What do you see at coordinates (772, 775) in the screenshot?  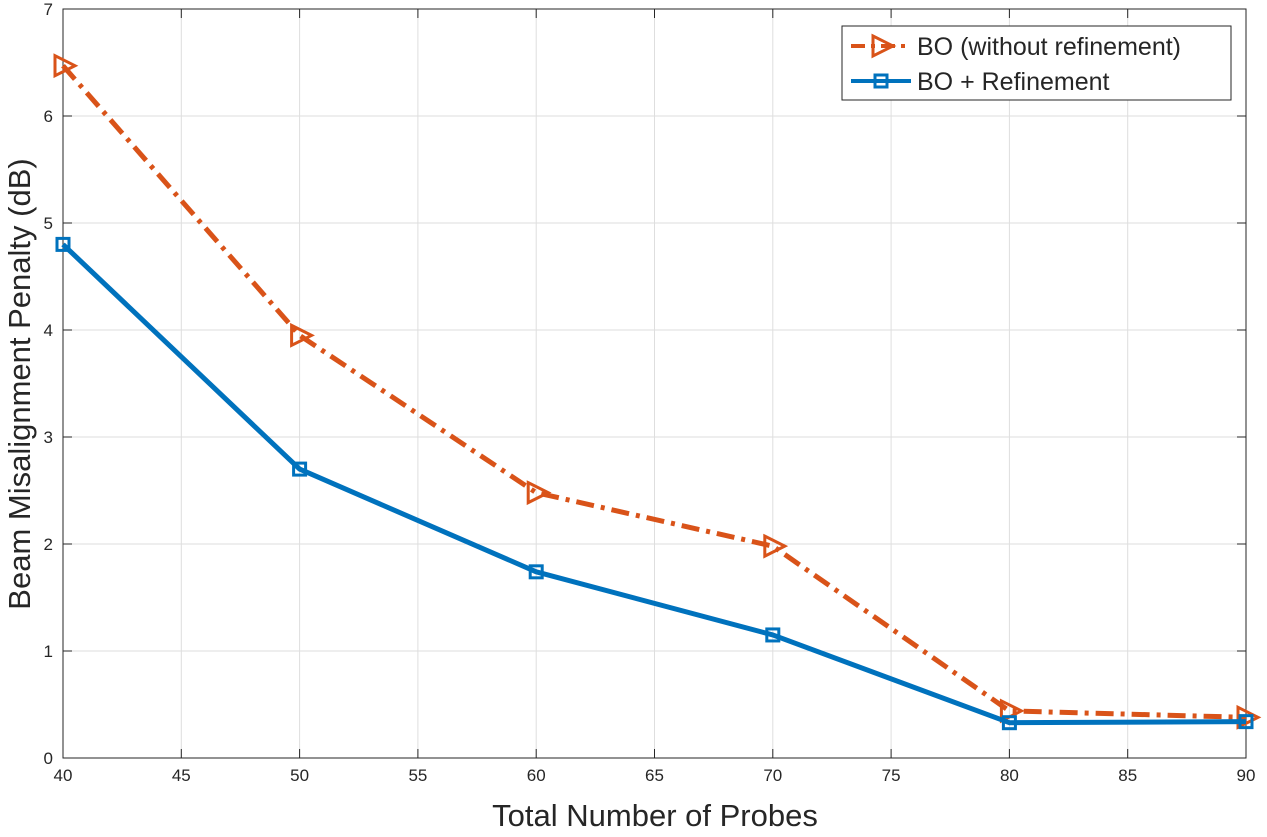 I see `x-tick-label: 70` at bounding box center [772, 775].